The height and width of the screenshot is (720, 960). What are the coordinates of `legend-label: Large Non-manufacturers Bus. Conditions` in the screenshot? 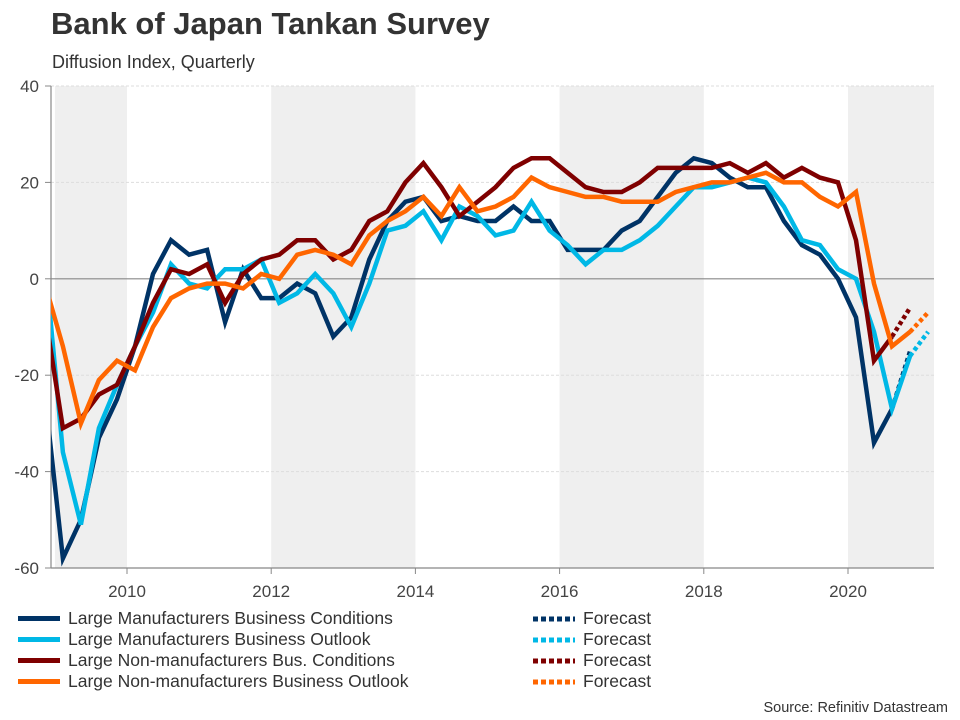 It's located at (231, 660).